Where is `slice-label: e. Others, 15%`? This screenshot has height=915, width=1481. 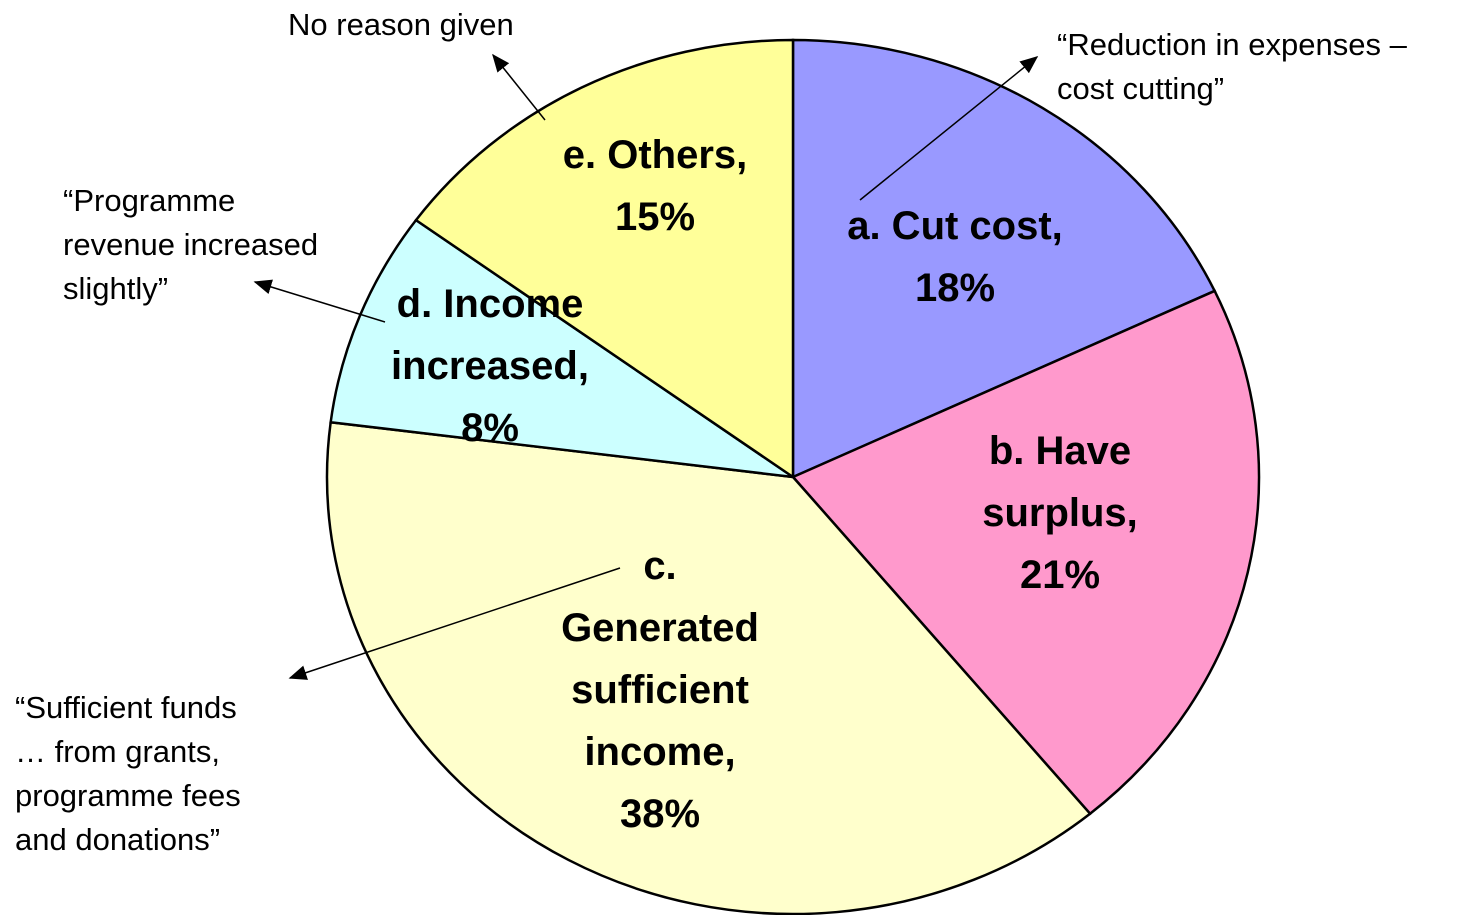 slice-label: e. Others, 15% is located at coordinates (655, 186).